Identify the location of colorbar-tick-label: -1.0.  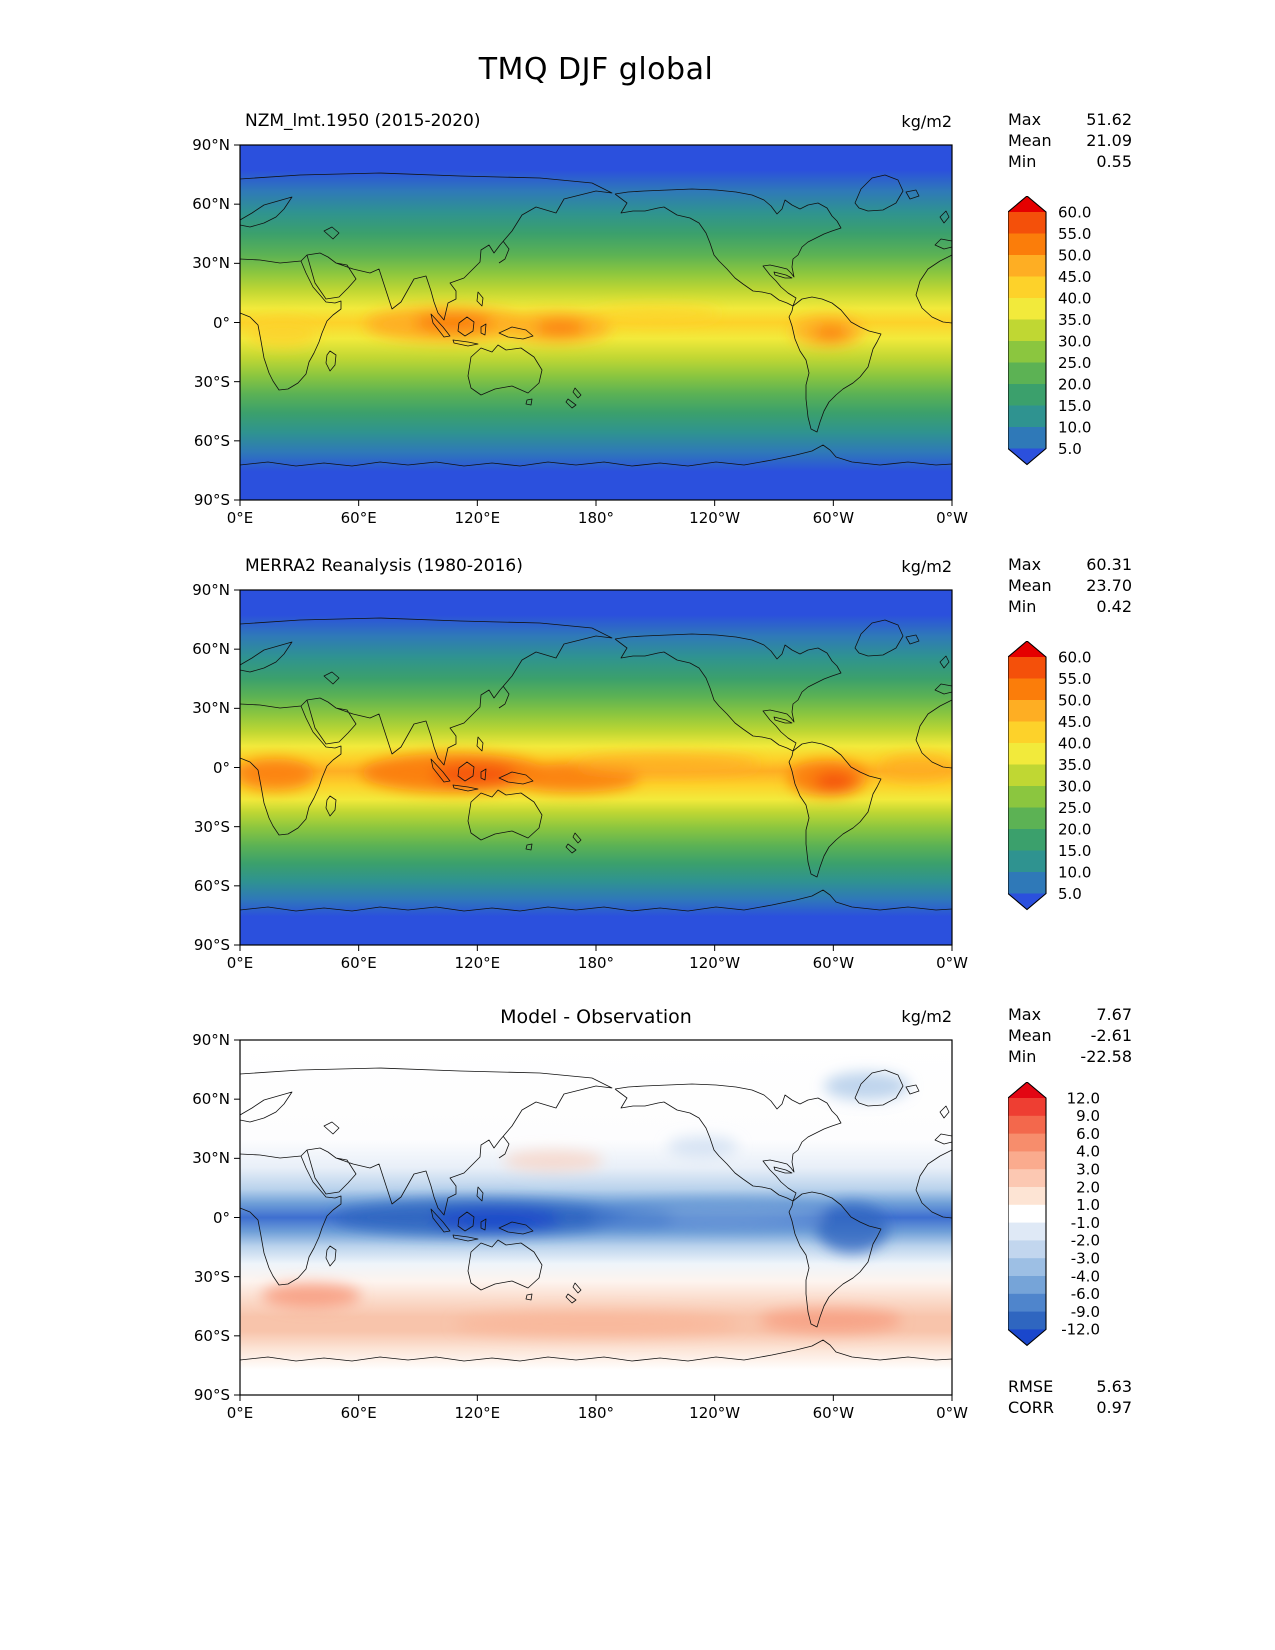
(1085, 1223).